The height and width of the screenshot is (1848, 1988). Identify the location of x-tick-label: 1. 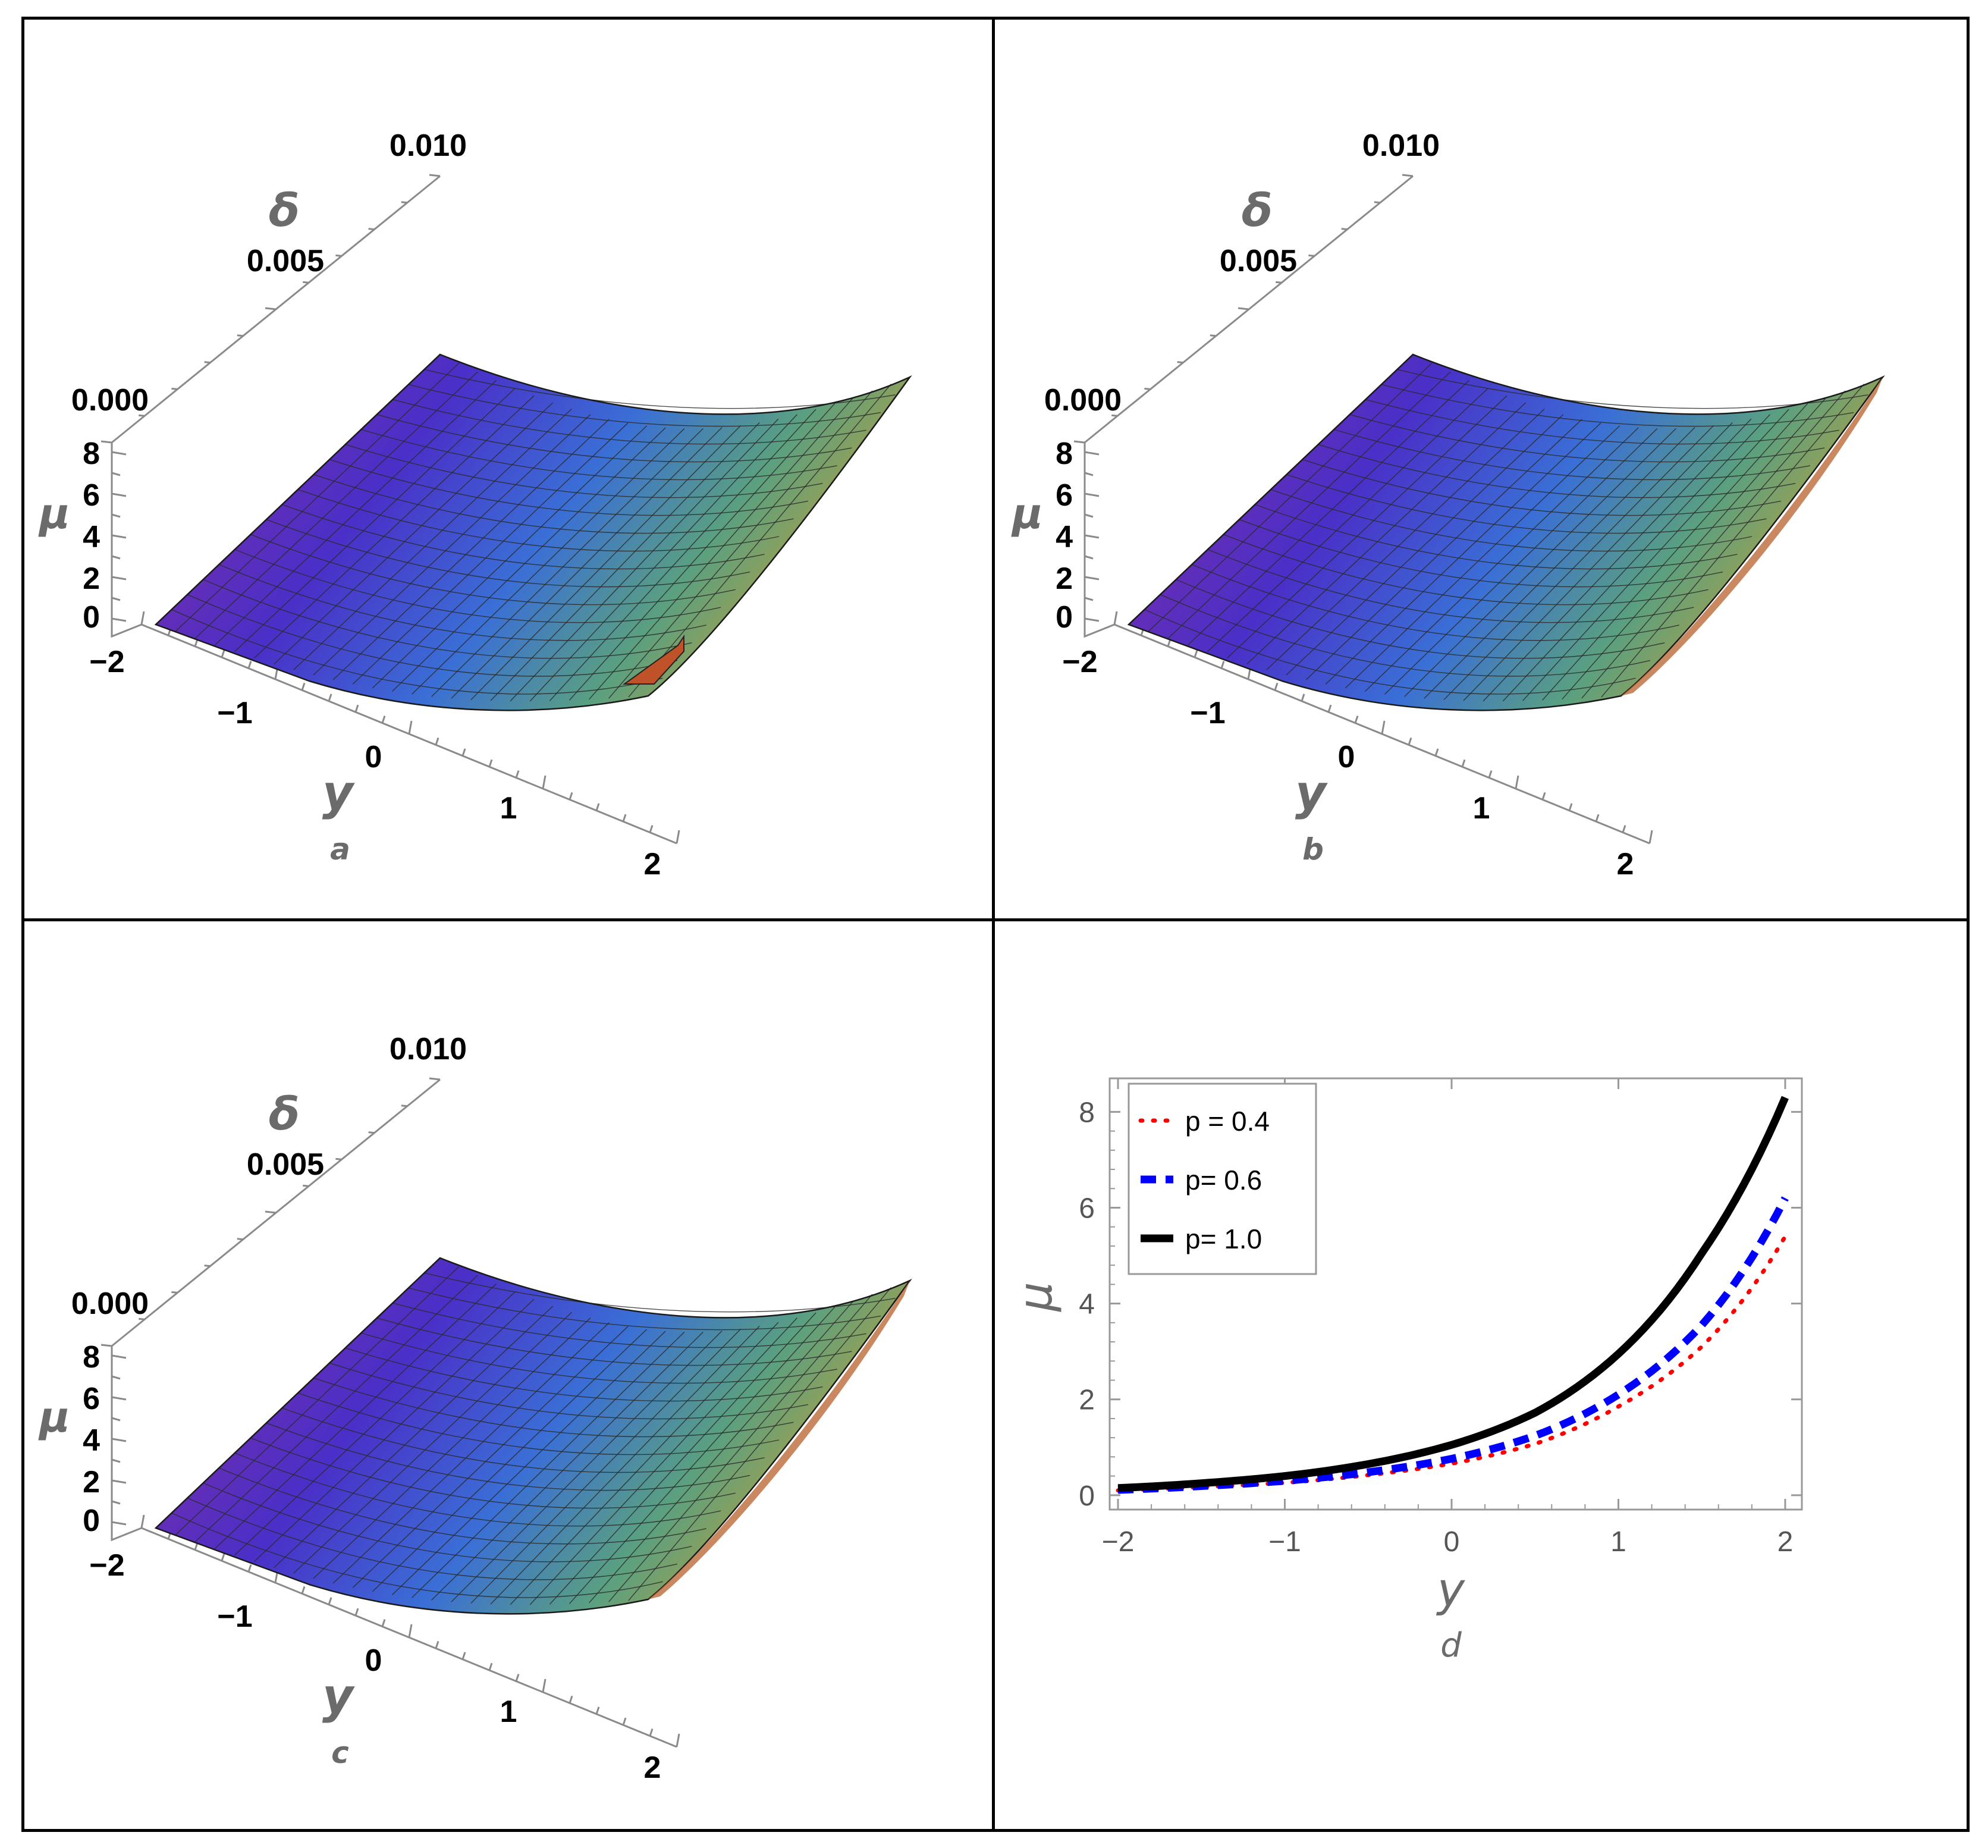
(1618, 1542).